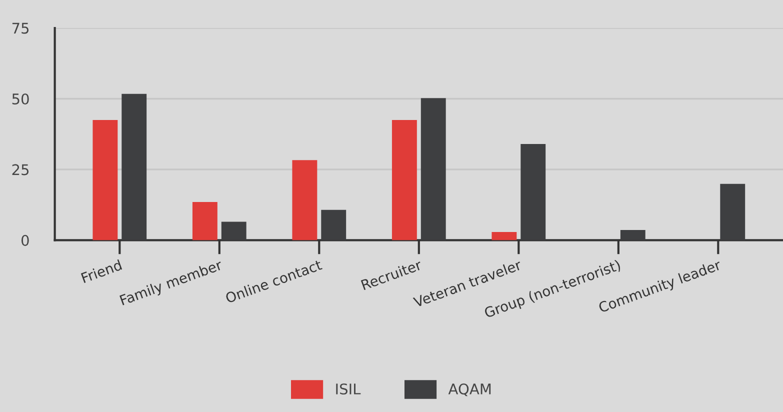  What do you see at coordinates (20, 28) in the screenshot?
I see `y-tick-label: 75` at bounding box center [20, 28].